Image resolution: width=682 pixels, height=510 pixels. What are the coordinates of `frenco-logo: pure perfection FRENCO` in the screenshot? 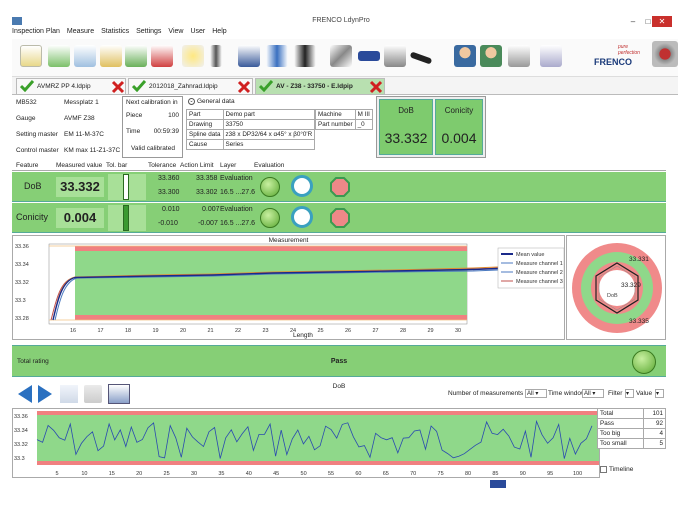 It's located at (620, 56).